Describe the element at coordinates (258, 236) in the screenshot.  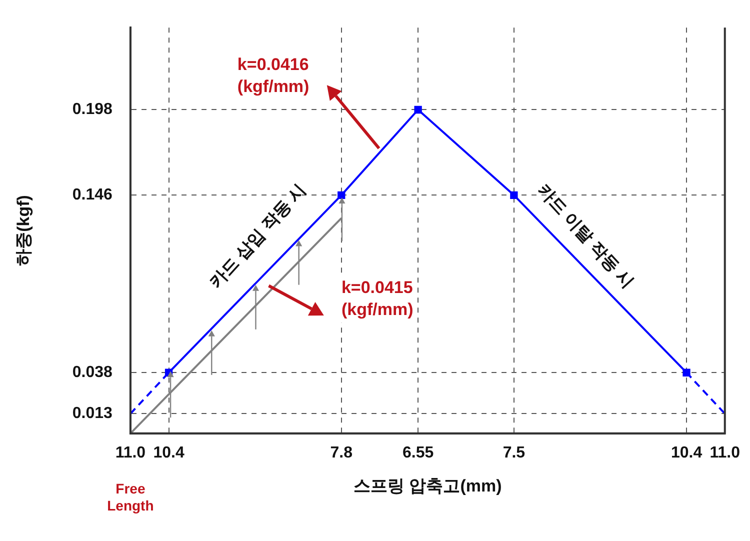
I see `annotation: 카드 삽입 작동 시` at that location.